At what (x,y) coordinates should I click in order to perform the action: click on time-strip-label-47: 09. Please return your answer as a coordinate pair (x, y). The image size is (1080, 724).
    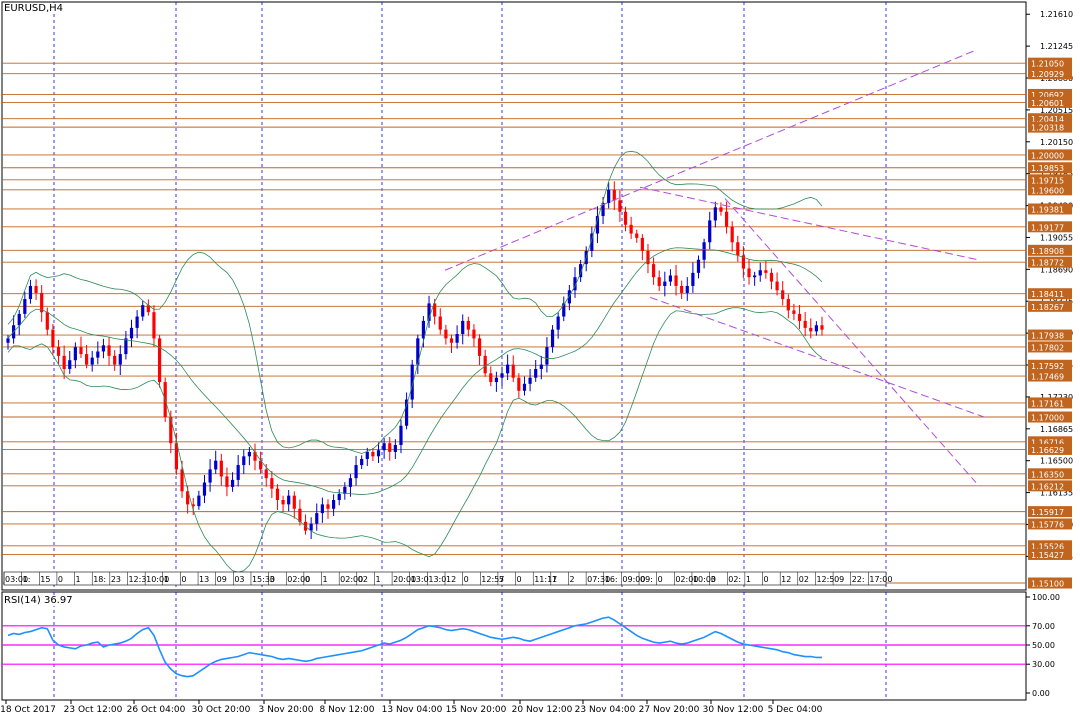
    Looking at the image, I should click on (839, 579).